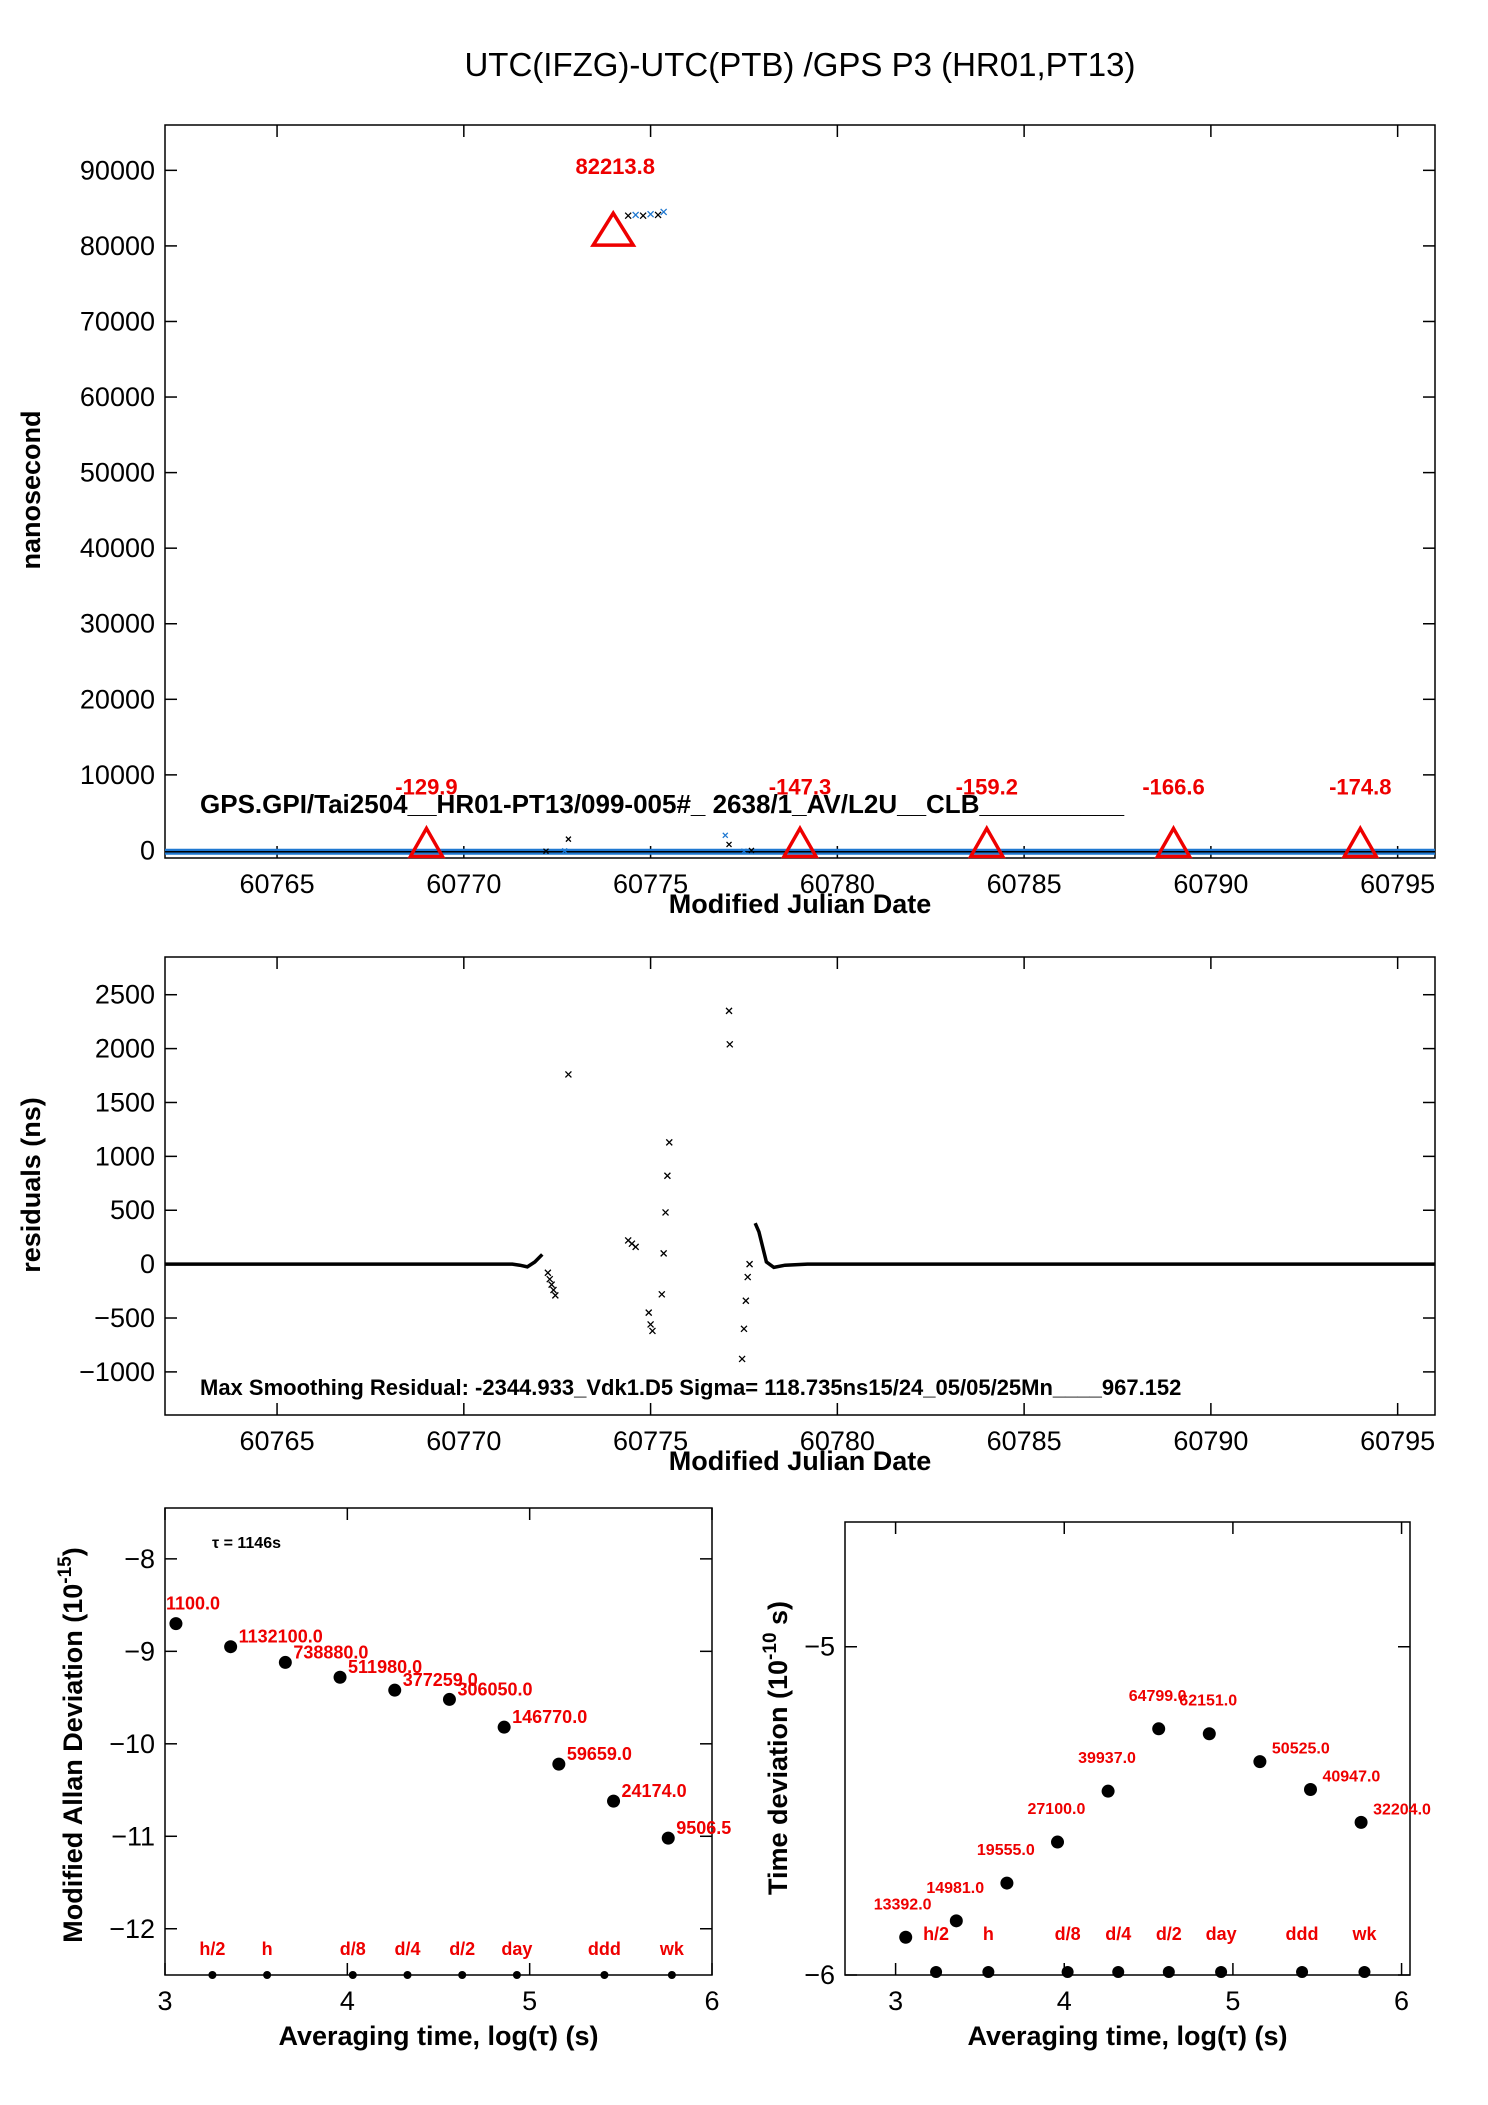 Image resolution: width=1488 pixels, height=2105 pixels. I want to click on tau-marker-label: d/2, so click(1169, 1934).